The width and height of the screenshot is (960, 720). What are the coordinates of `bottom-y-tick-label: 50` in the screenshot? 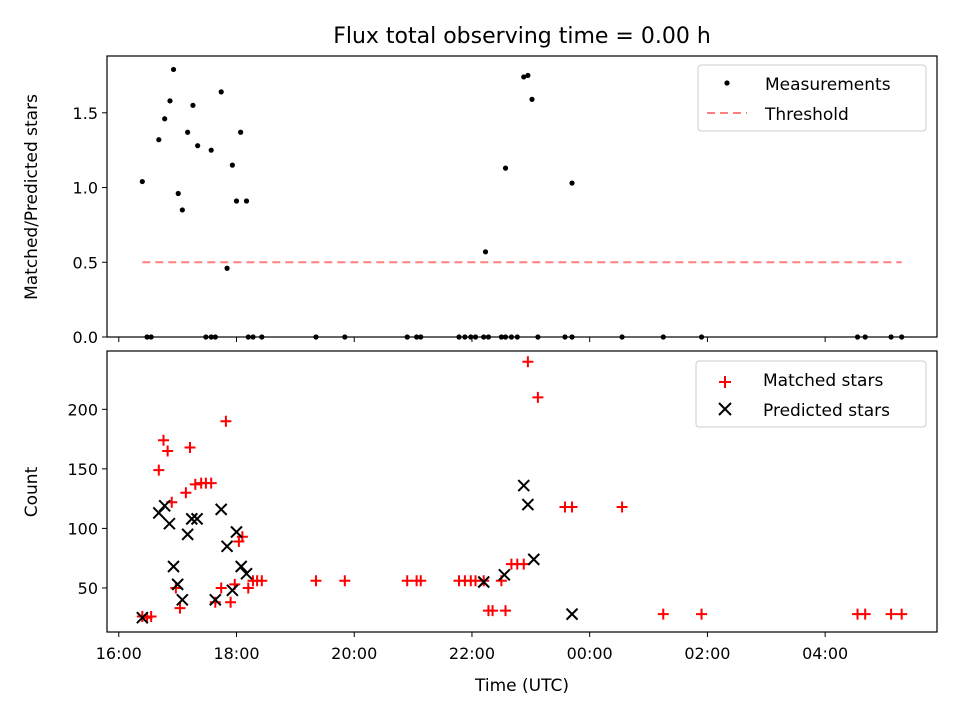 It's located at (88, 588).